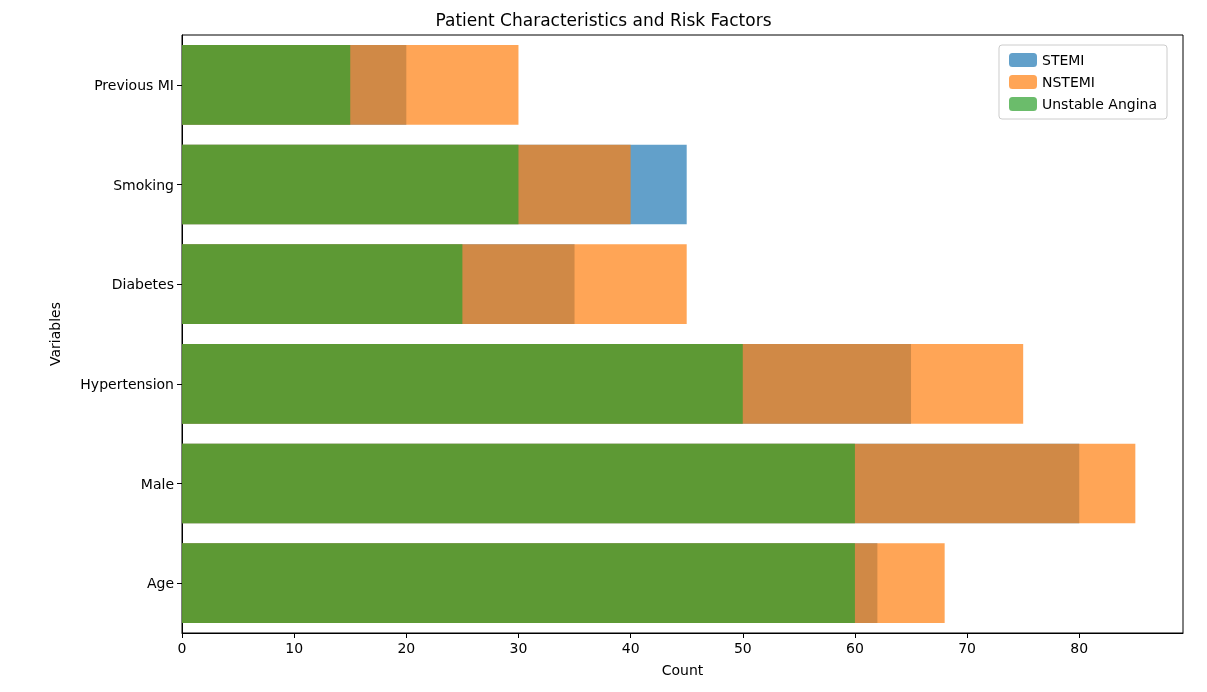  What do you see at coordinates (134, 84) in the screenshot?
I see `y-tick-label: Previous MI` at bounding box center [134, 84].